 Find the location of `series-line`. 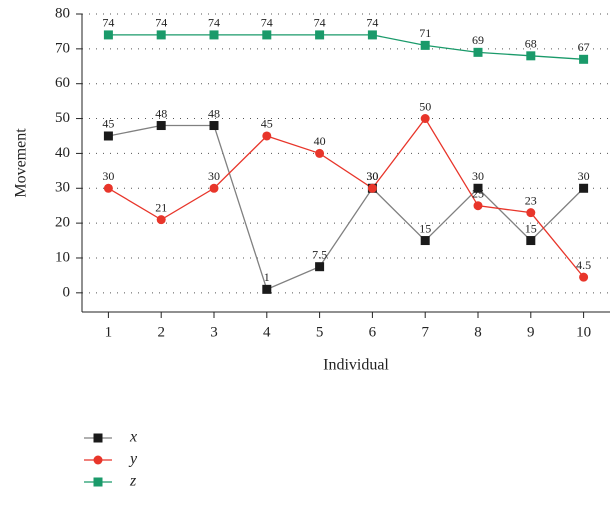

series-line is located at coordinates (346, 47).